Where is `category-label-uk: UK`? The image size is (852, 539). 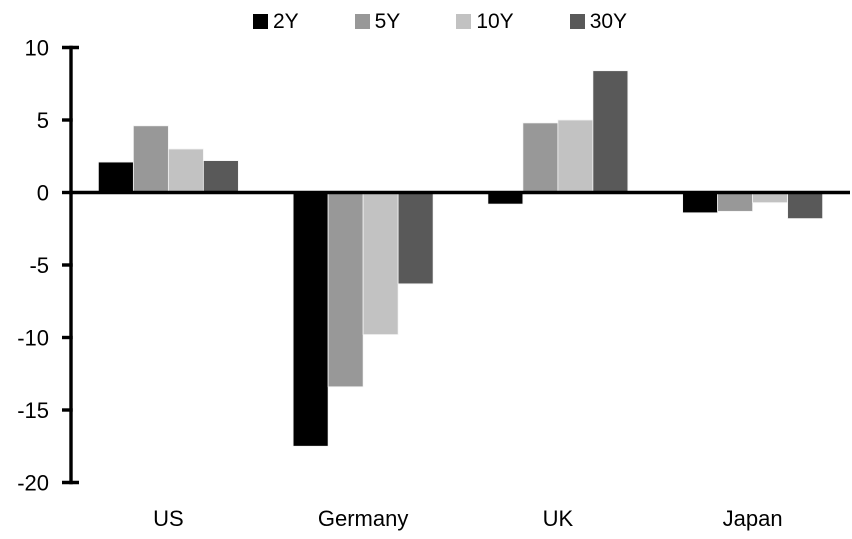 category-label-uk: UK is located at coordinates (558, 518).